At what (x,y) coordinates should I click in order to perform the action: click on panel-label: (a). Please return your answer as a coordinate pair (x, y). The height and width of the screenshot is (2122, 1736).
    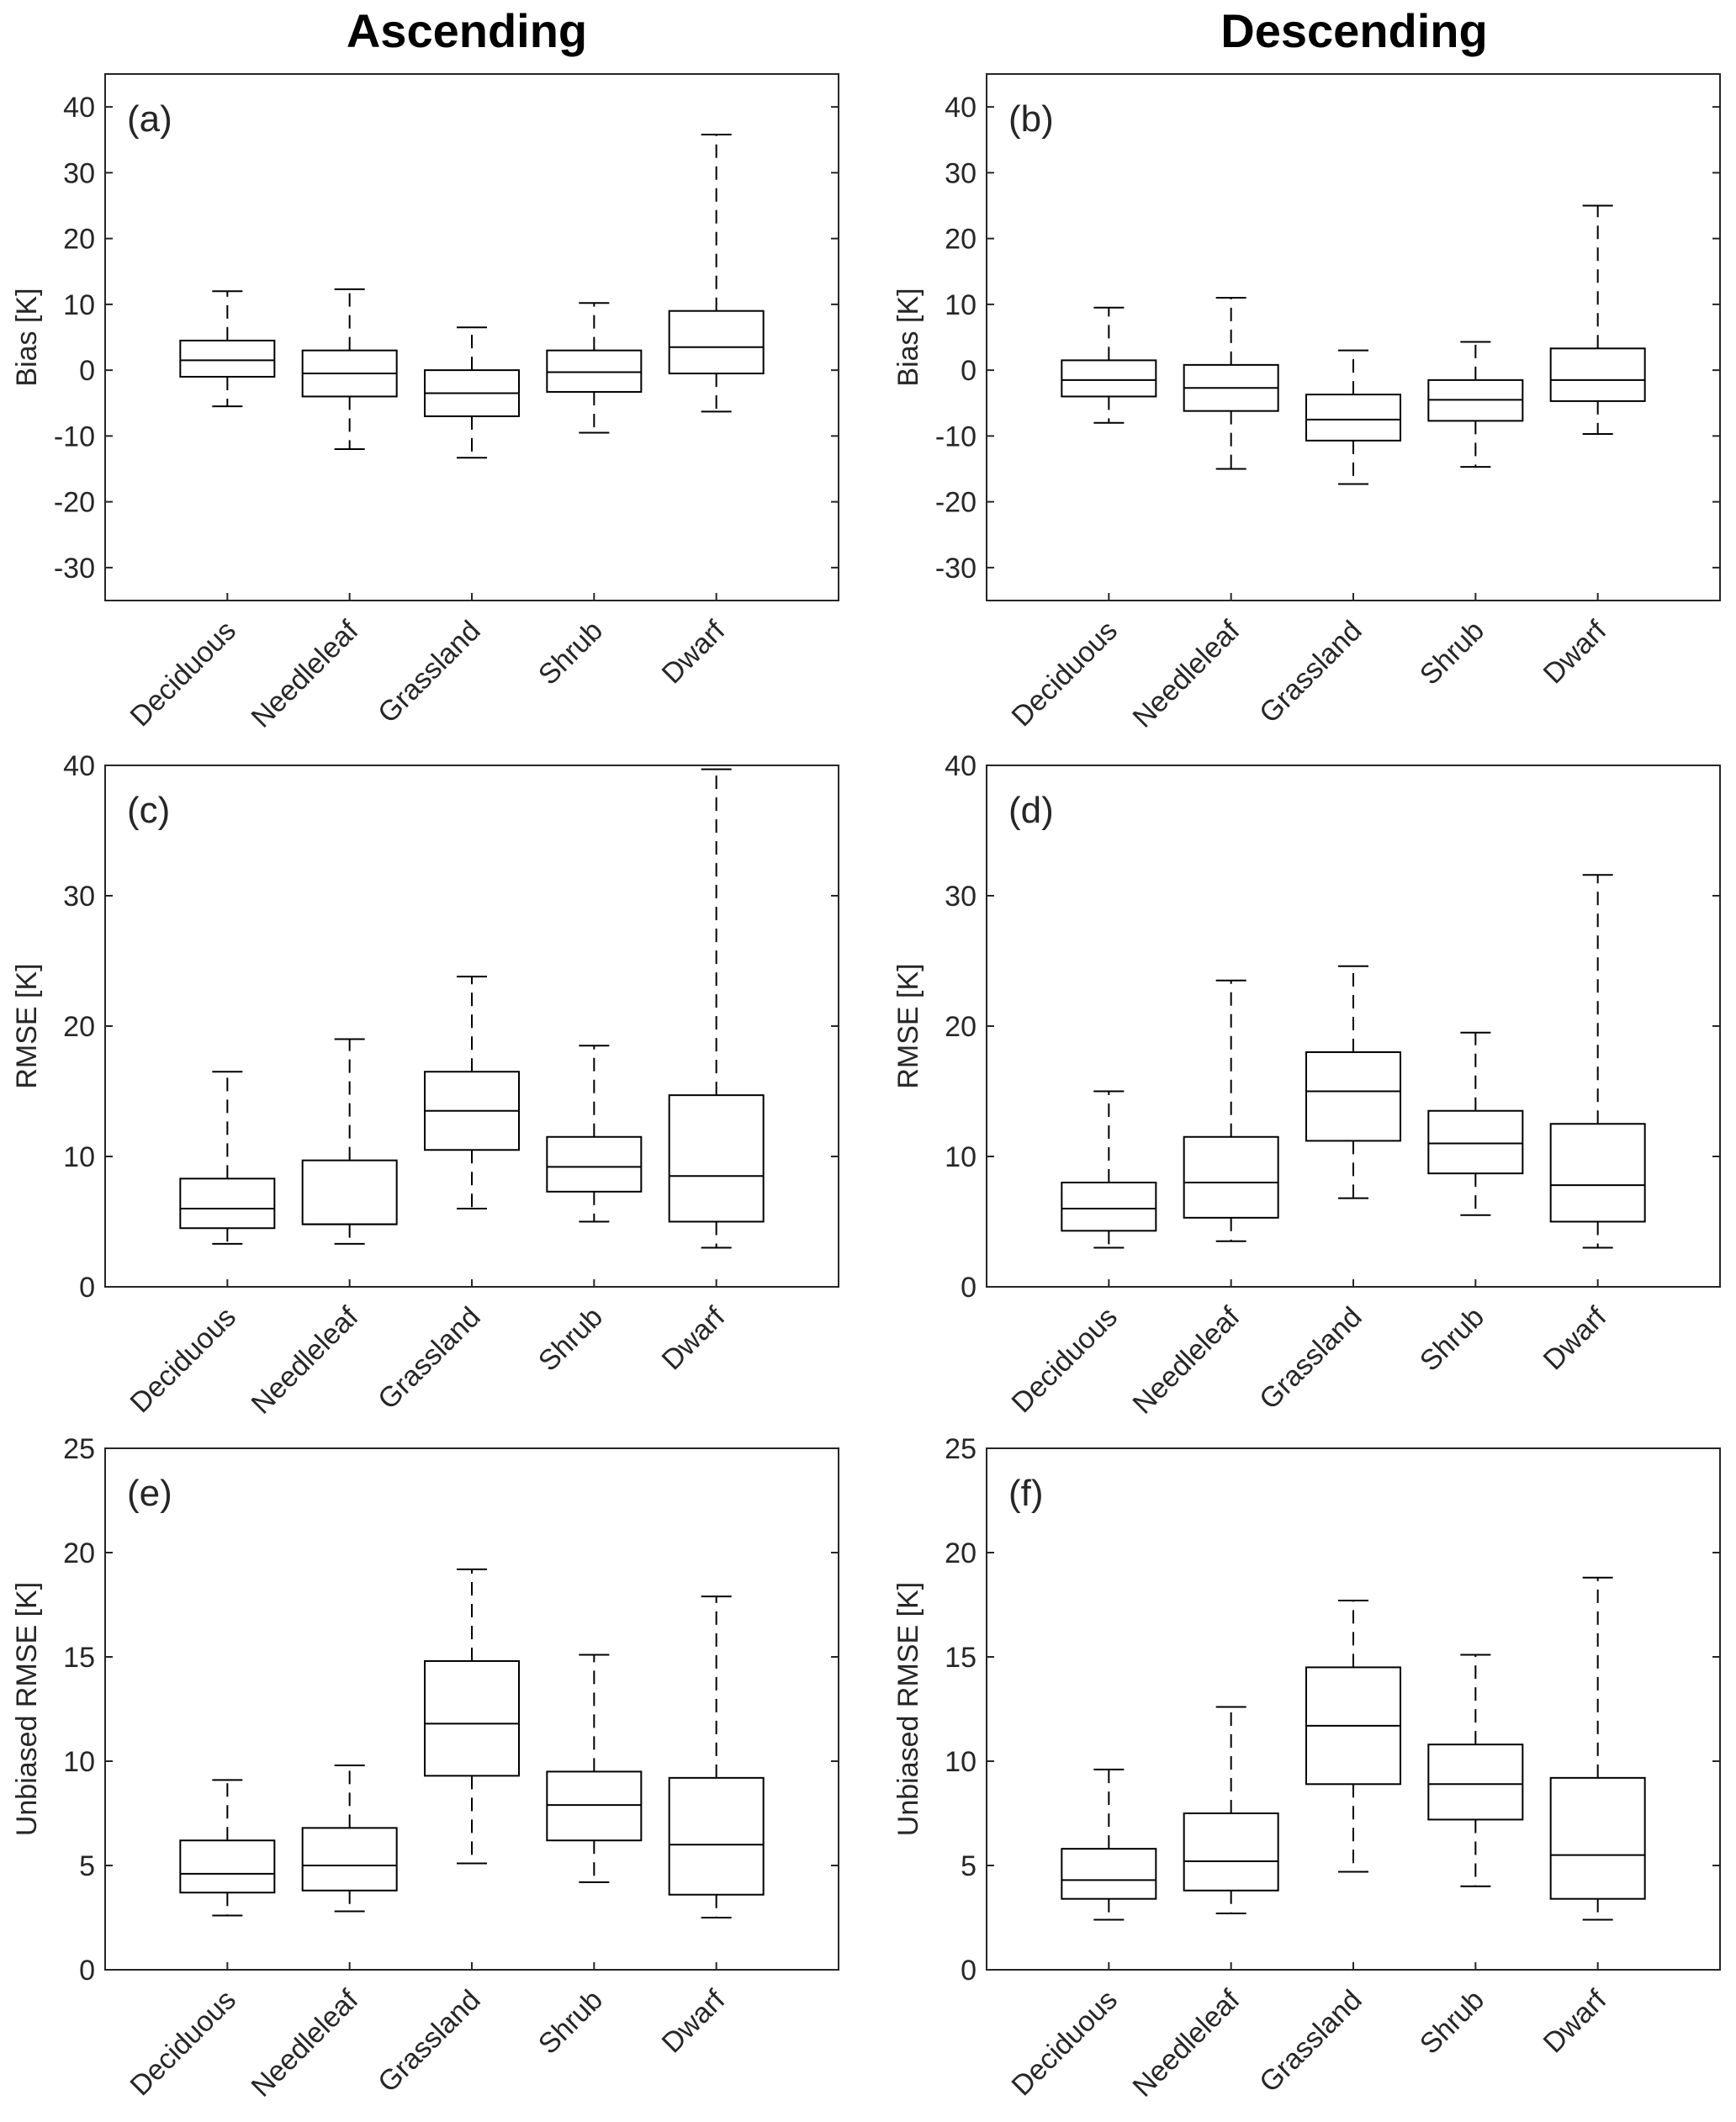
    Looking at the image, I should click on (150, 119).